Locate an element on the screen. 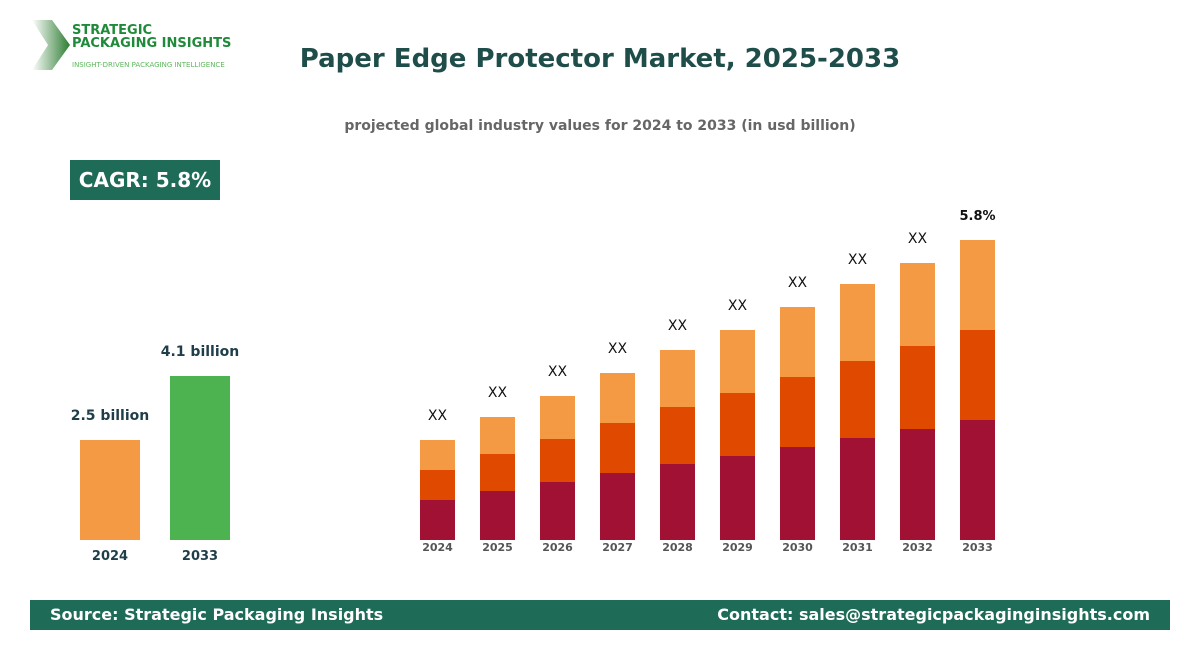 This screenshot has width=1200, height=650. x-tick-label: 2029 is located at coordinates (737, 547).